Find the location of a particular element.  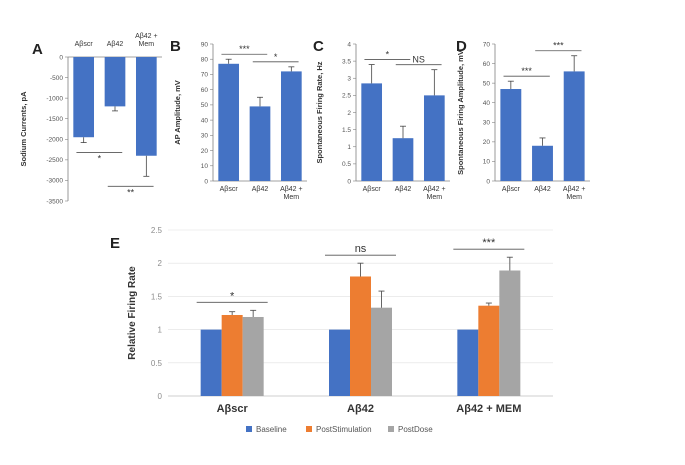

legend-swatch-postdose is located at coordinates (391, 429).